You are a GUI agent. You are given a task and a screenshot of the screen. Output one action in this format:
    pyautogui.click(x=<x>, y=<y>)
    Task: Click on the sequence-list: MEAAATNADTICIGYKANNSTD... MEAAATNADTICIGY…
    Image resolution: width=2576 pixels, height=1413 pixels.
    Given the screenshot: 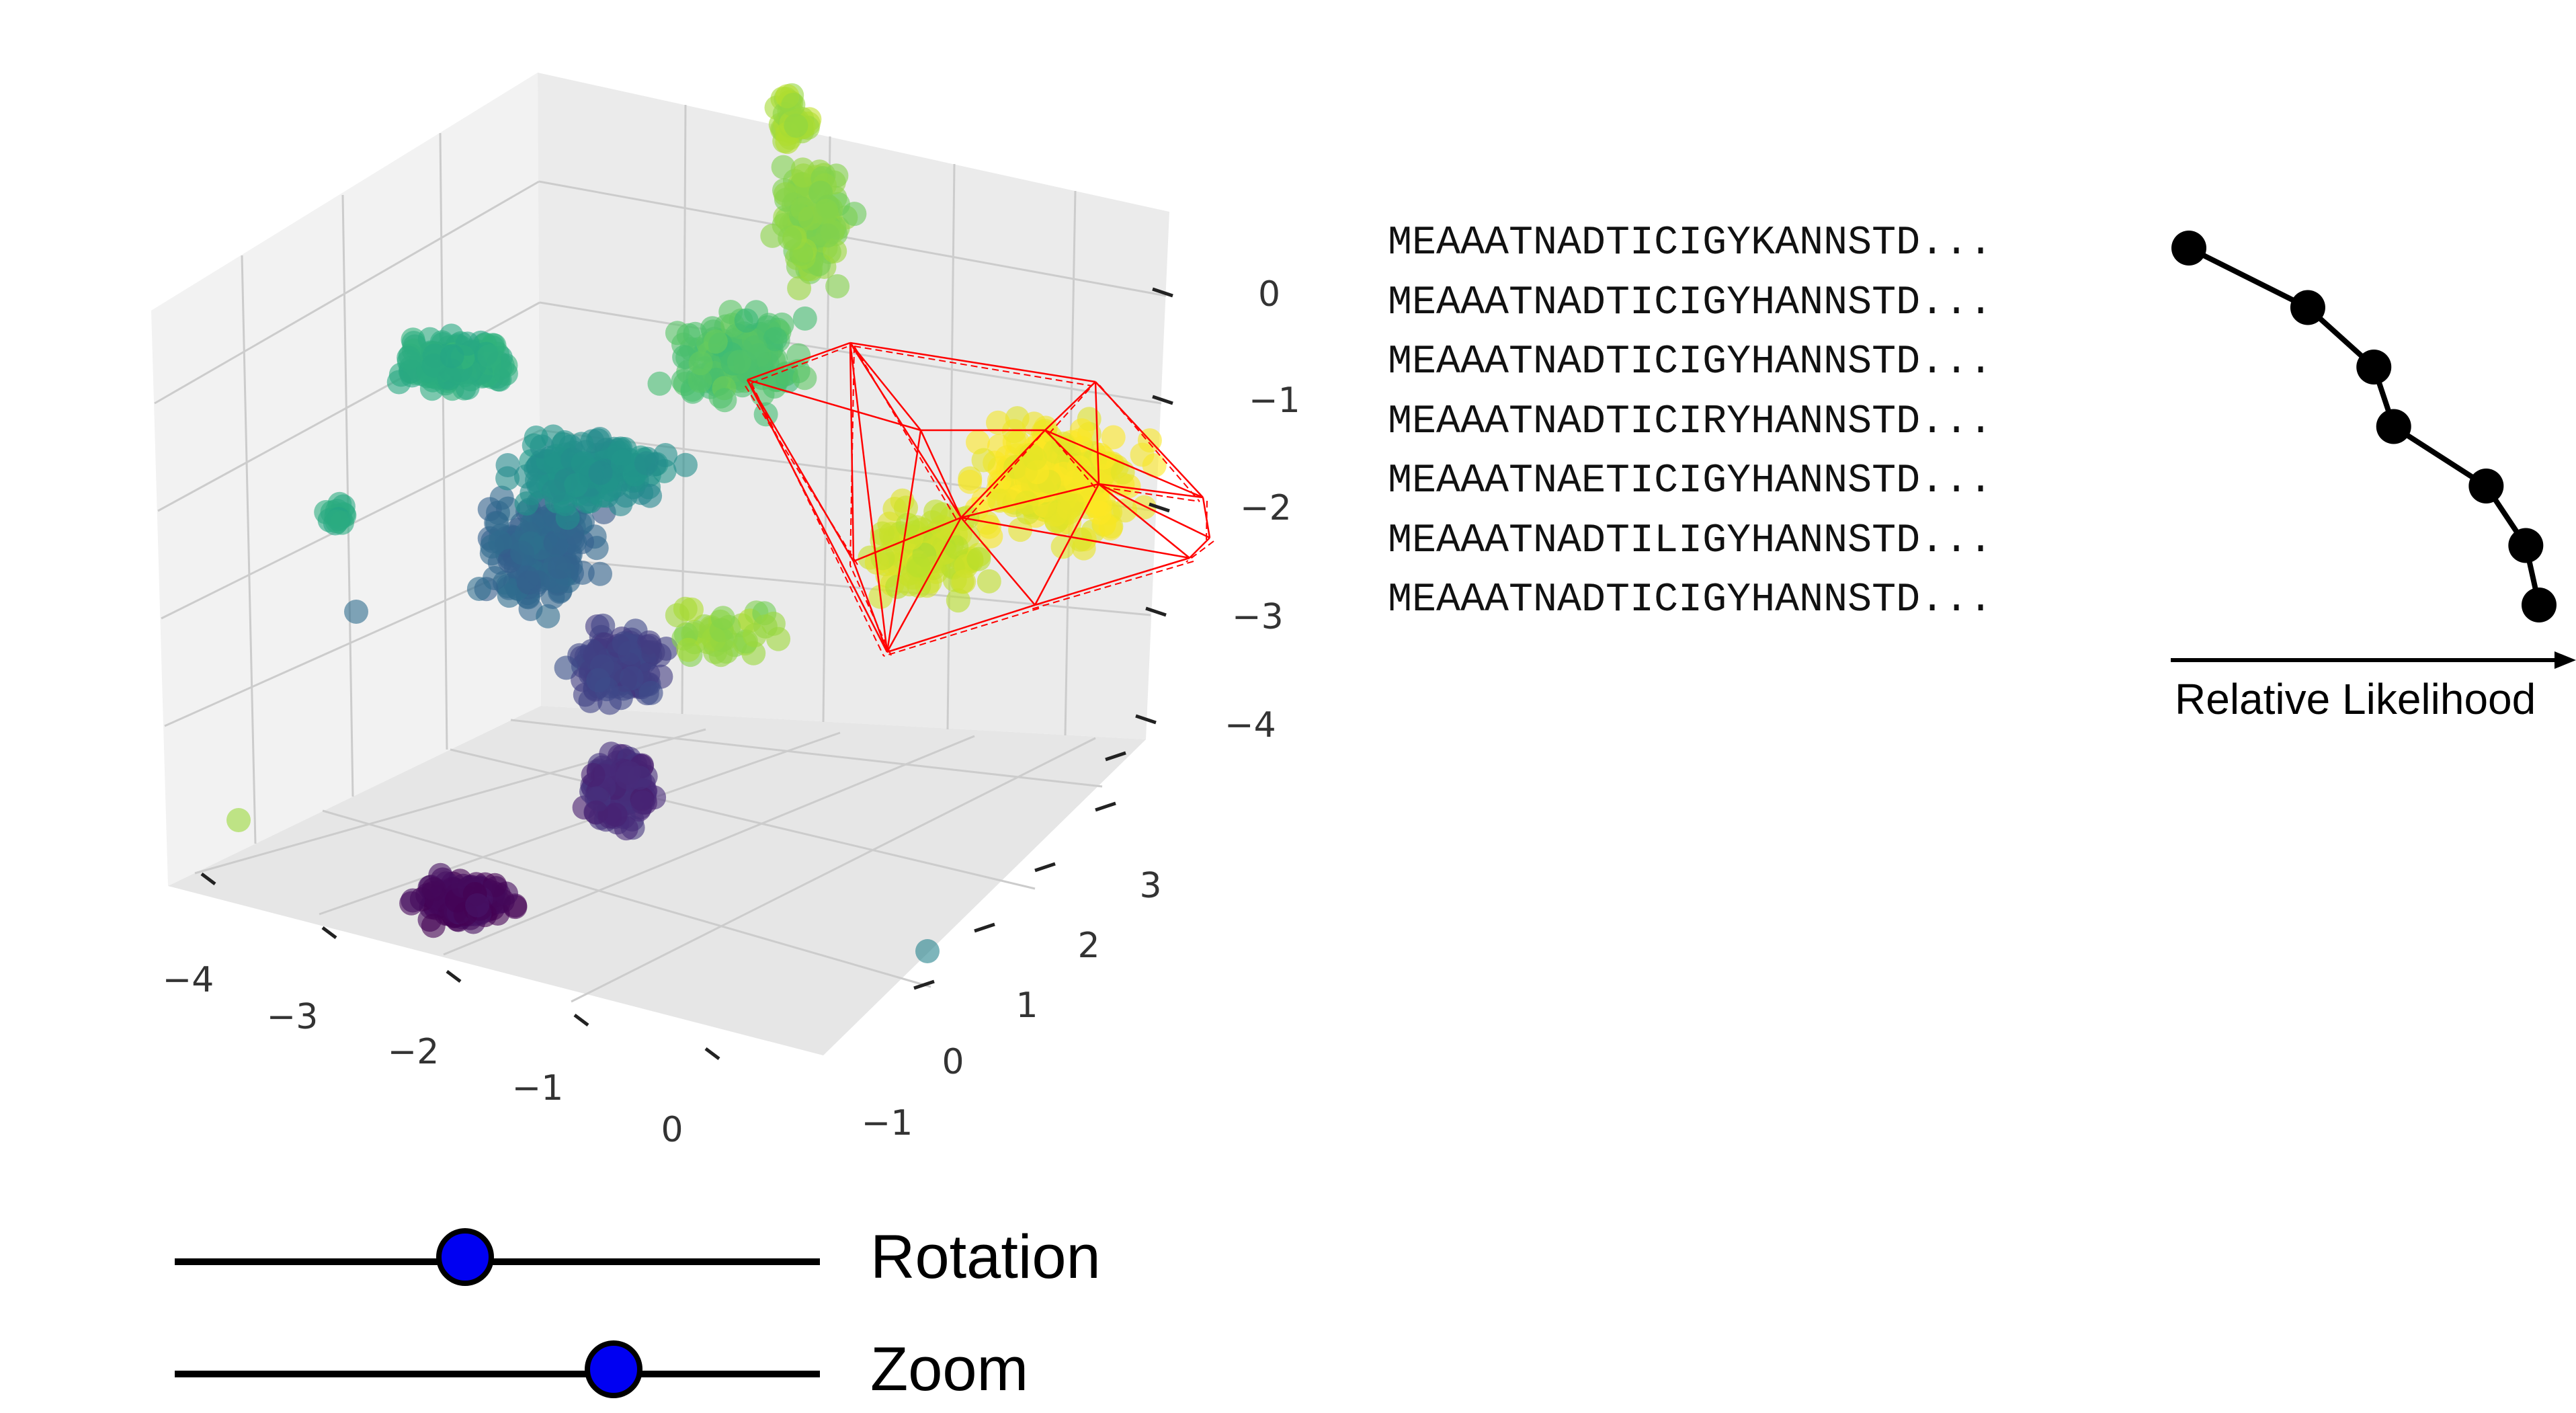 What is the action you would take?
    pyautogui.click(x=1690, y=422)
    